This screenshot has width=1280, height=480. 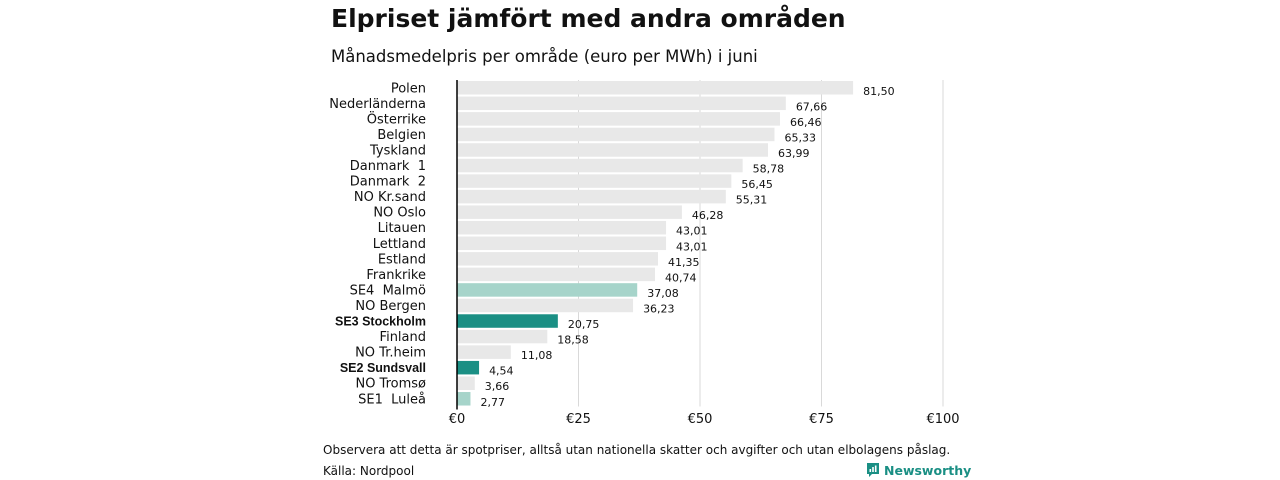 What do you see at coordinates (390, 384) in the screenshot?
I see `category-label: NO Tromsø` at bounding box center [390, 384].